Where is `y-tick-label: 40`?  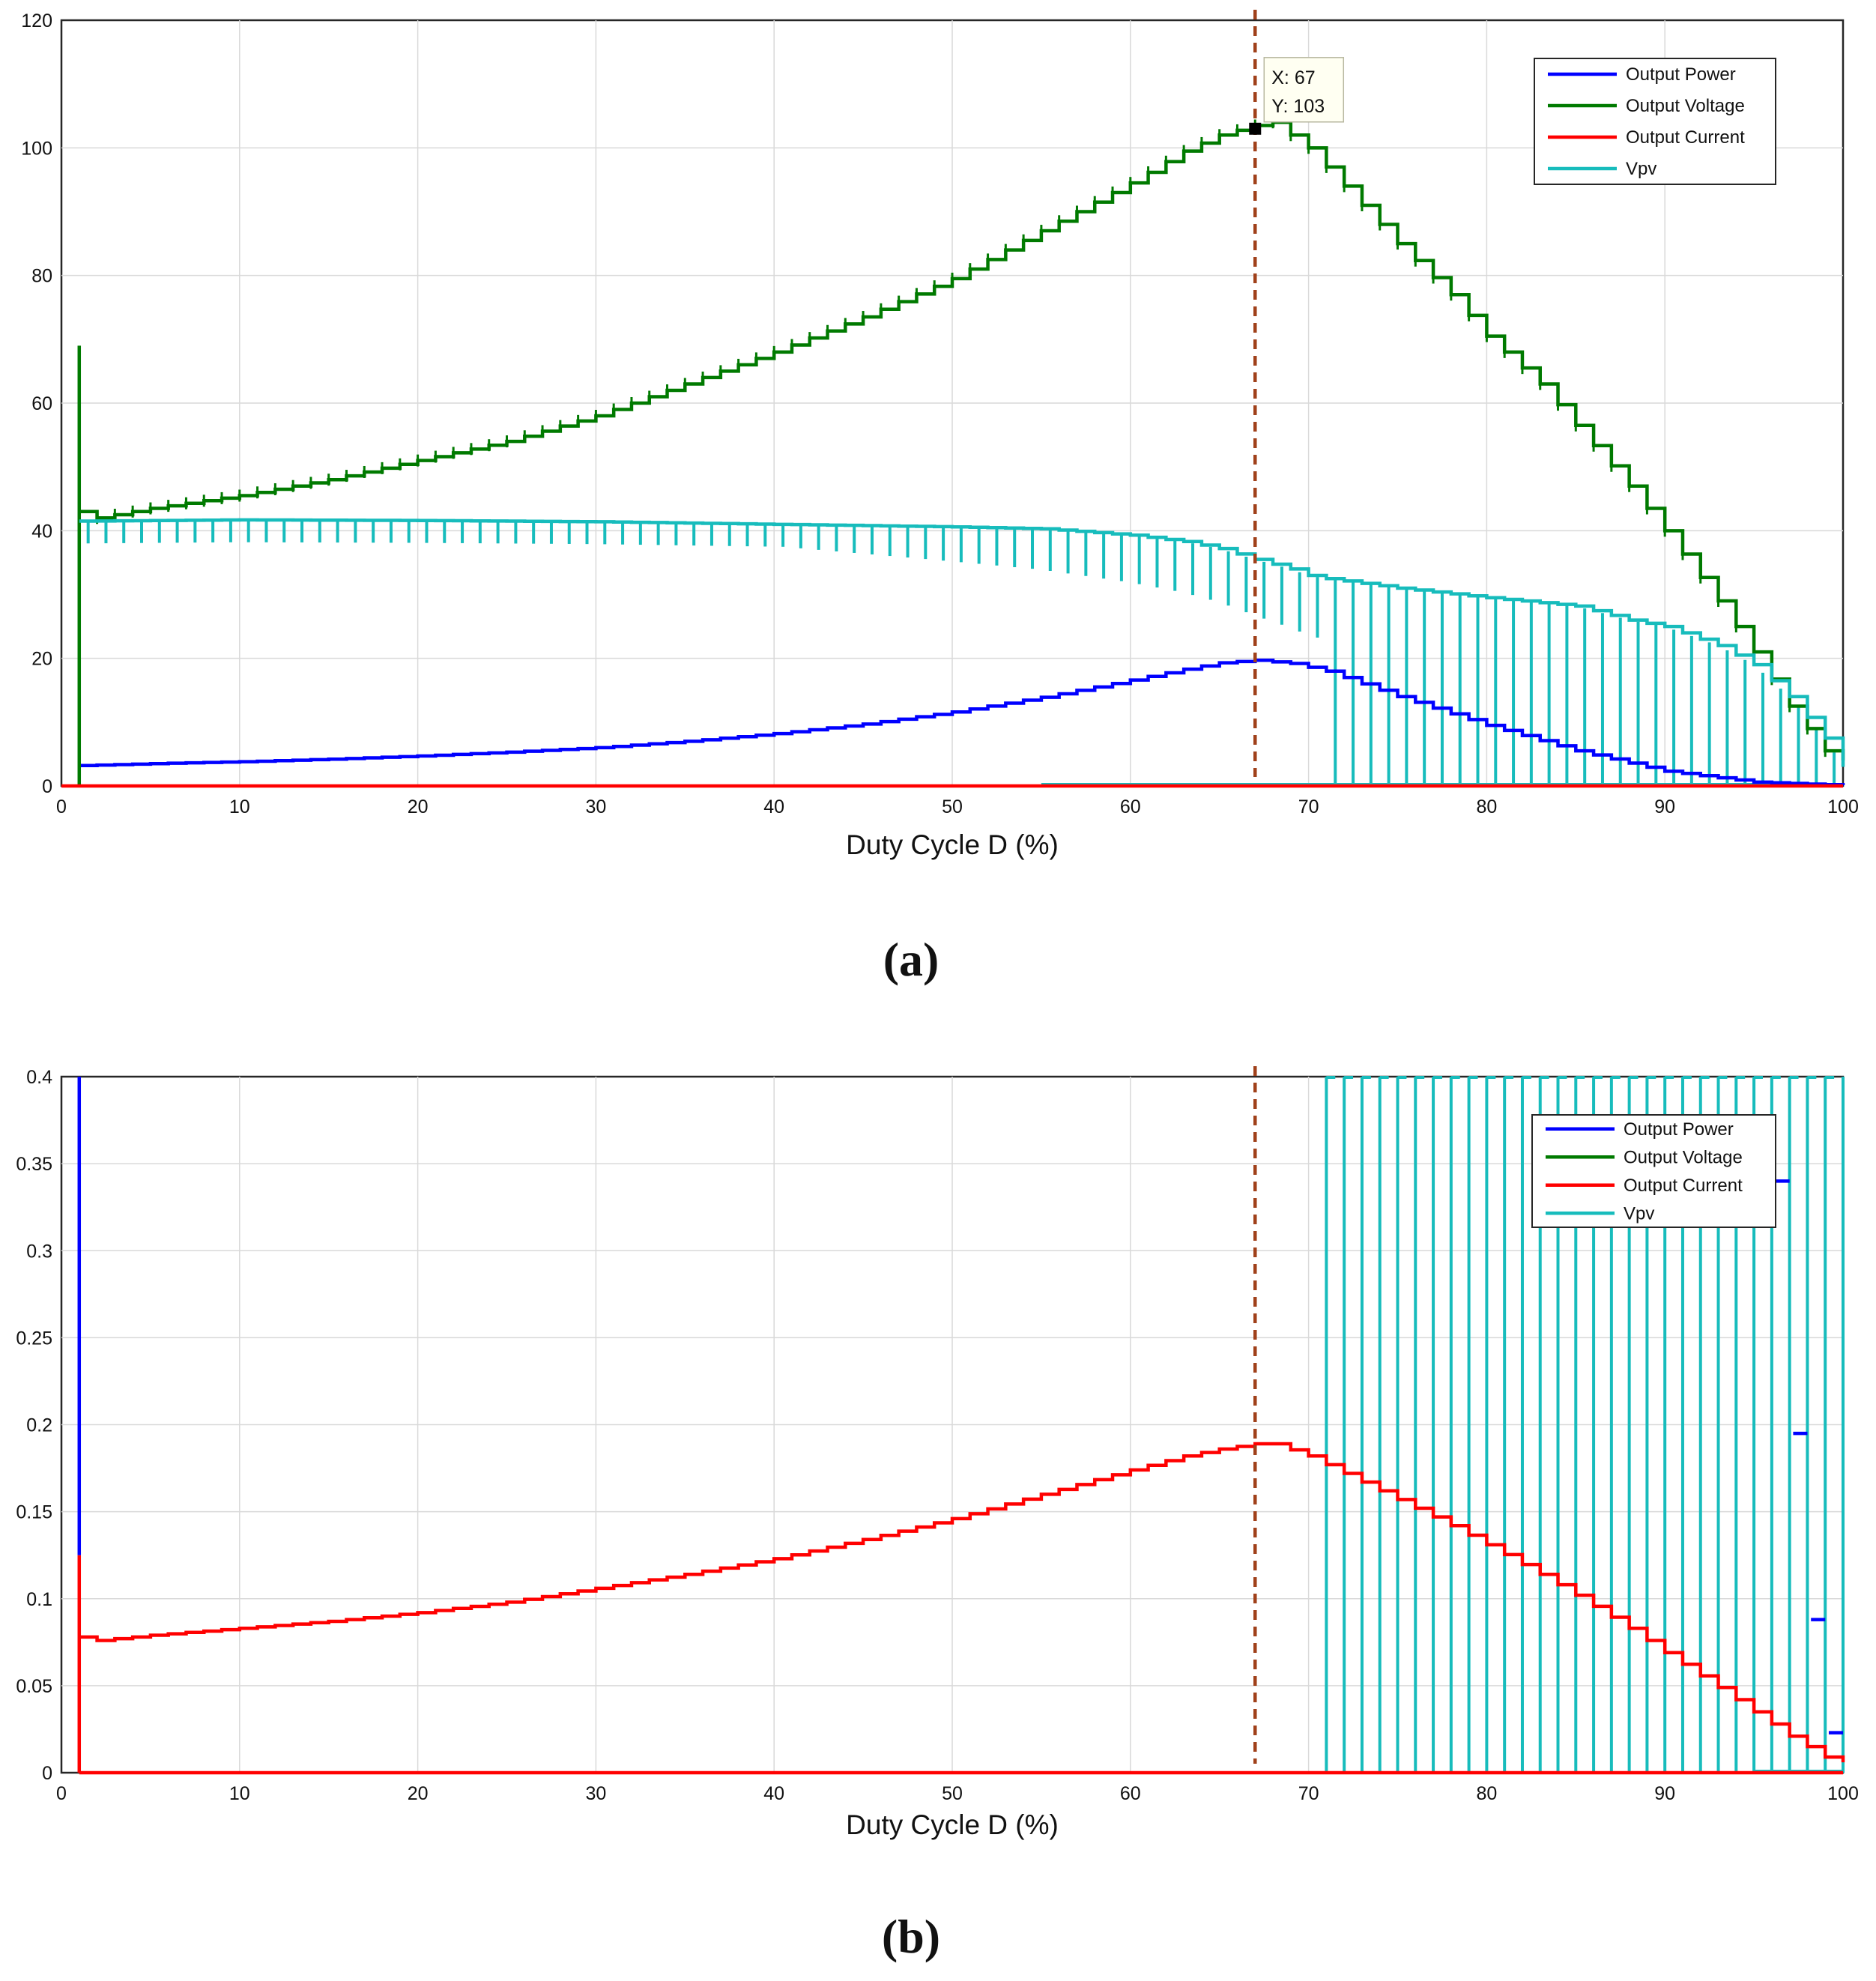 y-tick-label: 40 is located at coordinates (41, 531).